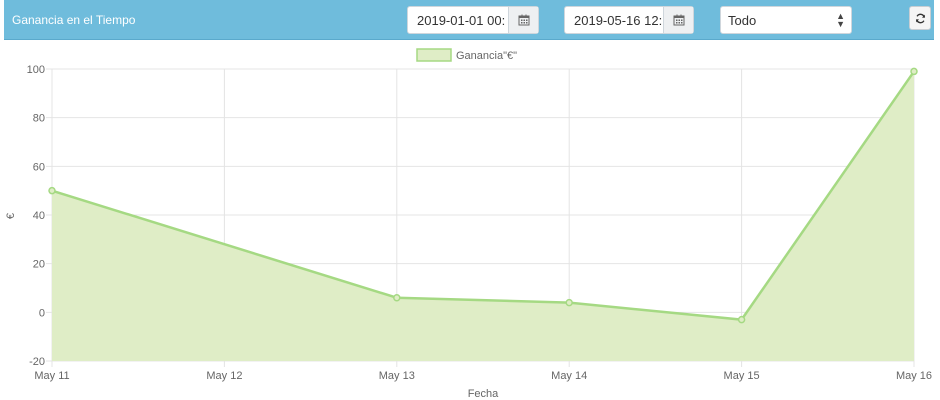 The image size is (940, 400). I want to click on y-tick-label: 80, so click(39, 119).